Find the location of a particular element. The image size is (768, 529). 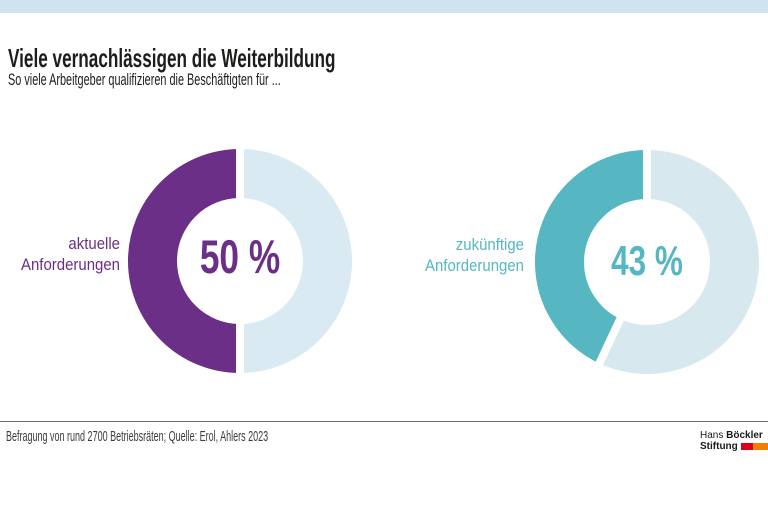

donut-center-value-zukuenftige: 43 % is located at coordinates (647, 260).